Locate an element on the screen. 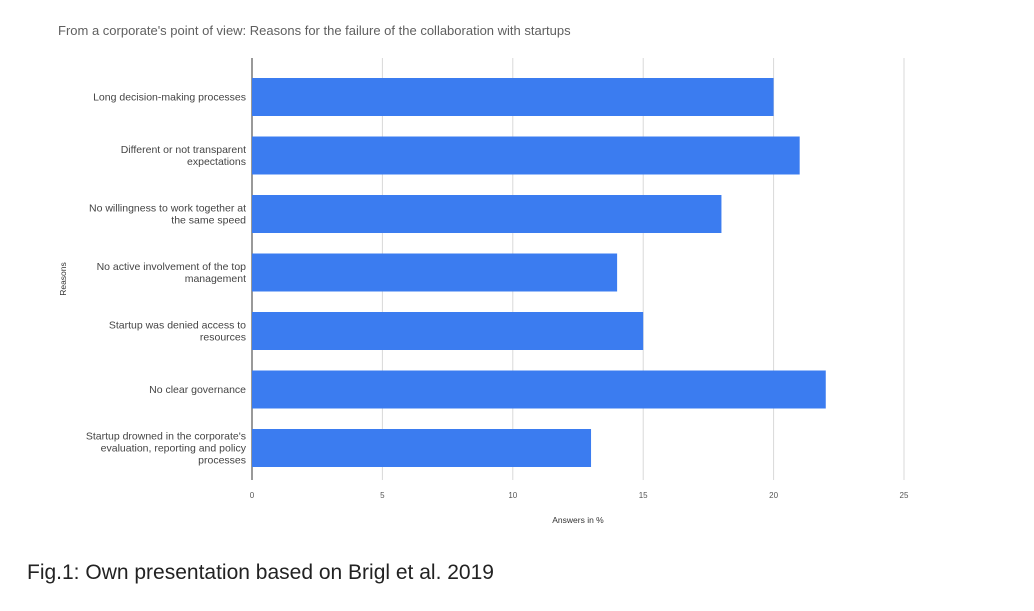 This screenshot has height=611, width=1034. category-label-line: Different or not transparent is located at coordinates (183, 150).